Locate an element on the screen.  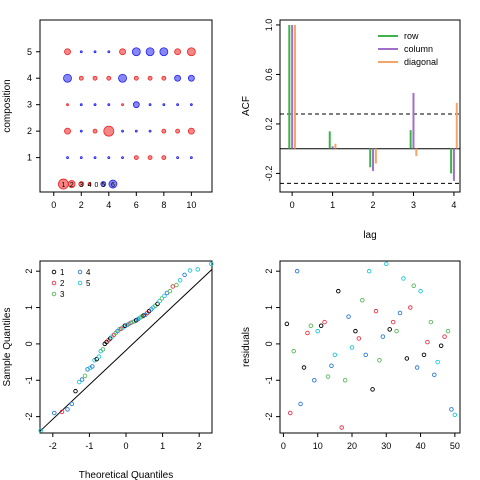
legend-label: row is located at coordinates (411, 36).